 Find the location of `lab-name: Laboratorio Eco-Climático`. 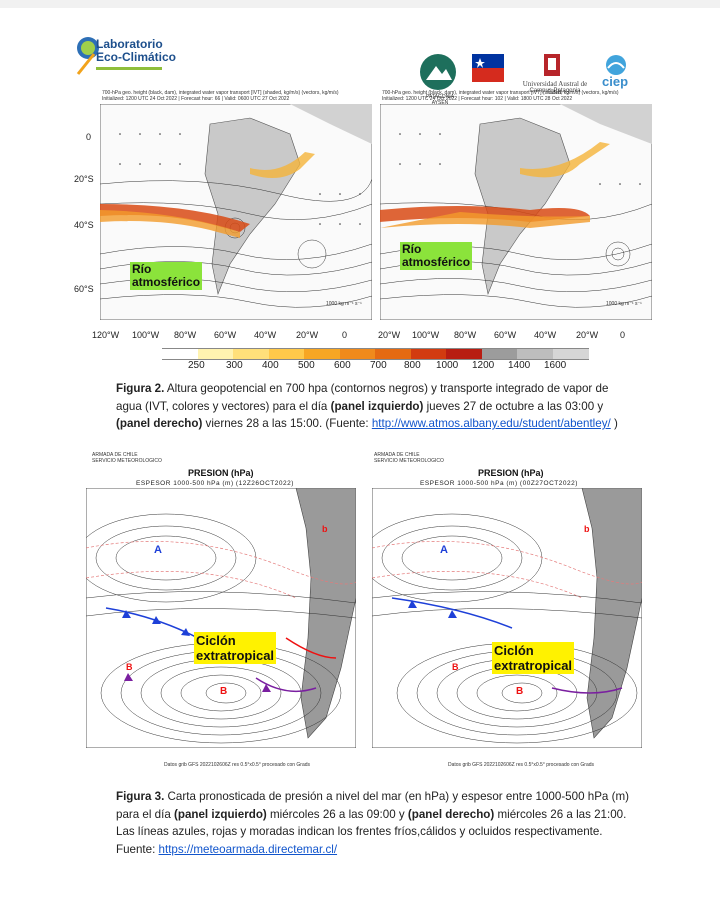

lab-name: Laboratorio Eco-Climático is located at coordinates (136, 51).